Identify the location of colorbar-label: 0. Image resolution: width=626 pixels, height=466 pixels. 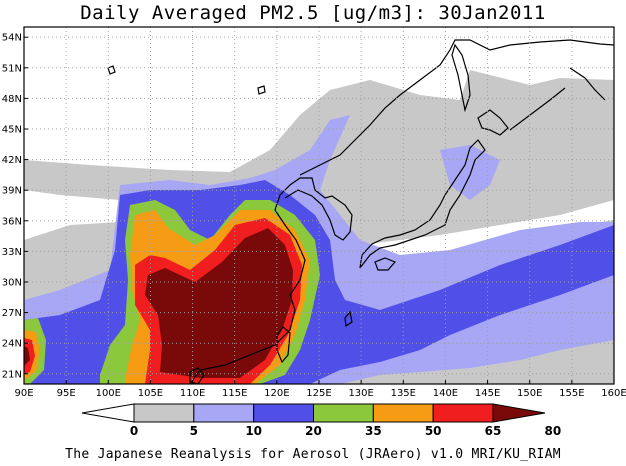
(134, 431).